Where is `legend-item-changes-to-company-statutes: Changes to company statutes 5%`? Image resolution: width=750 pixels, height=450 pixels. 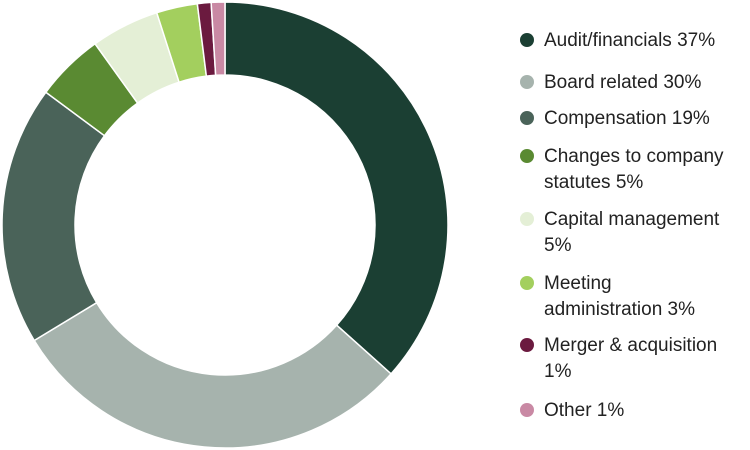 legend-item-changes-to-company-statutes: Changes to company statutes 5% is located at coordinates (634, 175).